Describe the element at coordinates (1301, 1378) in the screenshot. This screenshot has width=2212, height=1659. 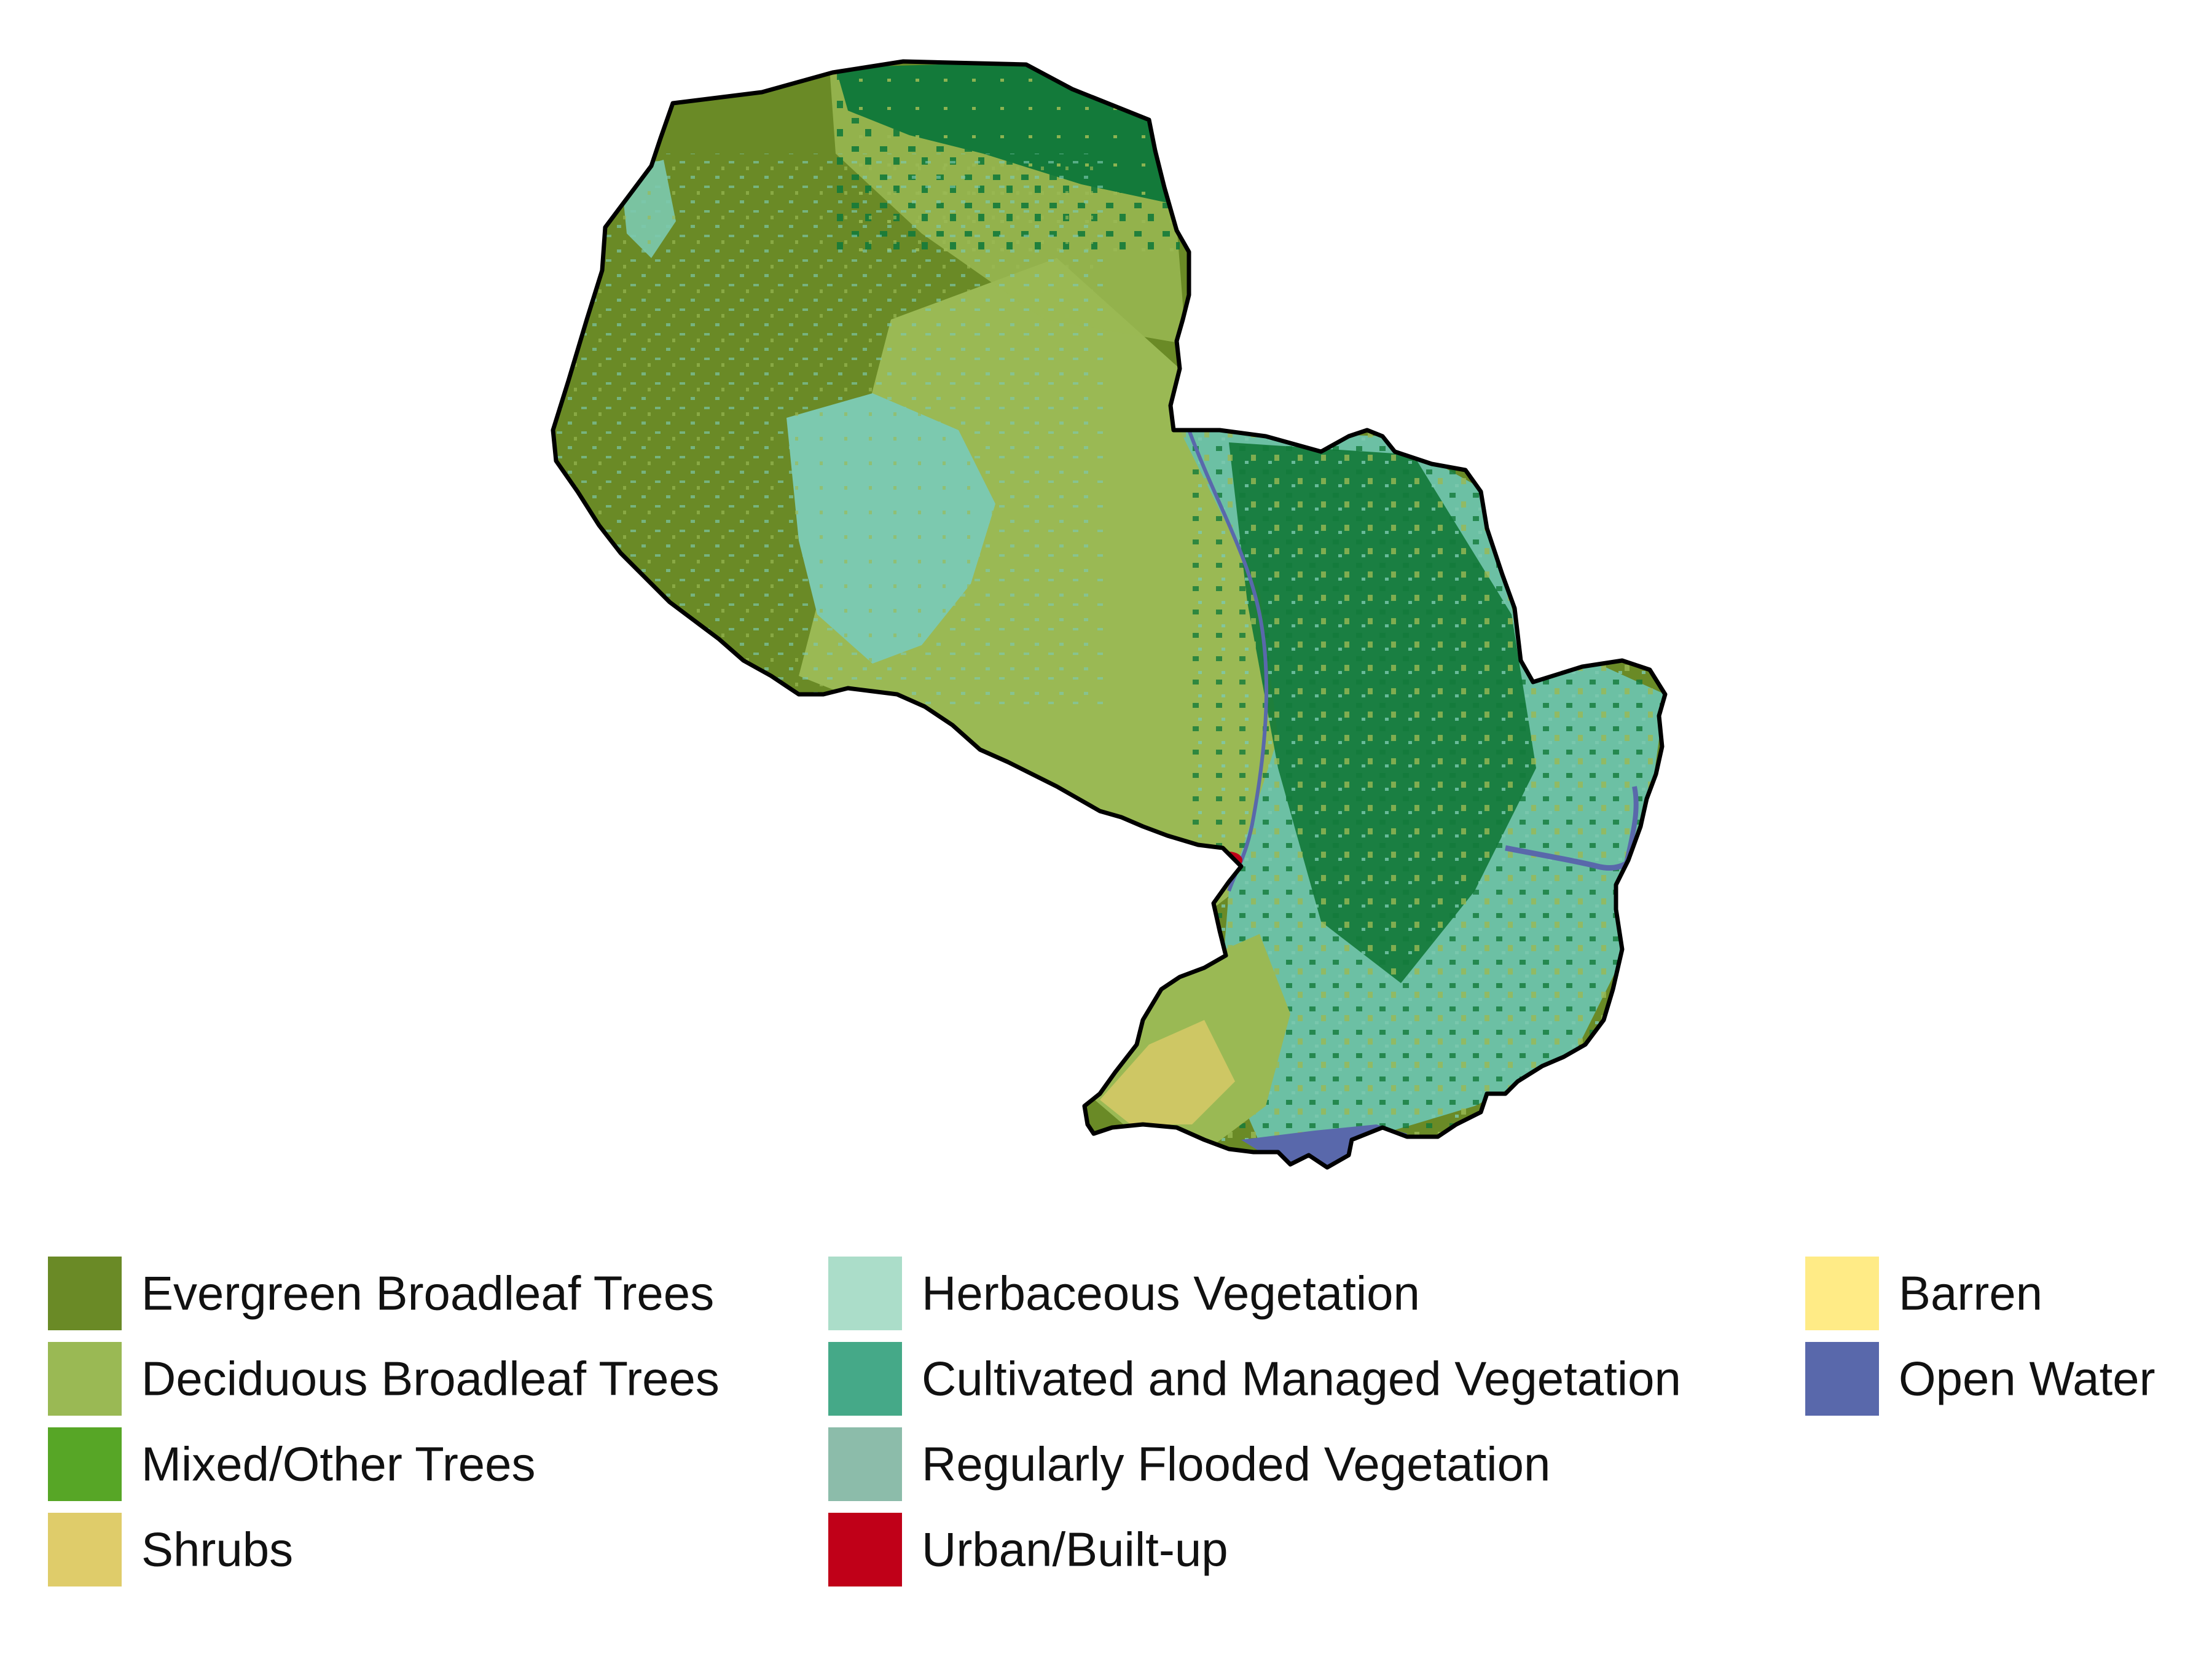
I see `legend-label: Cultivated and Managed Vegetation` at that location.